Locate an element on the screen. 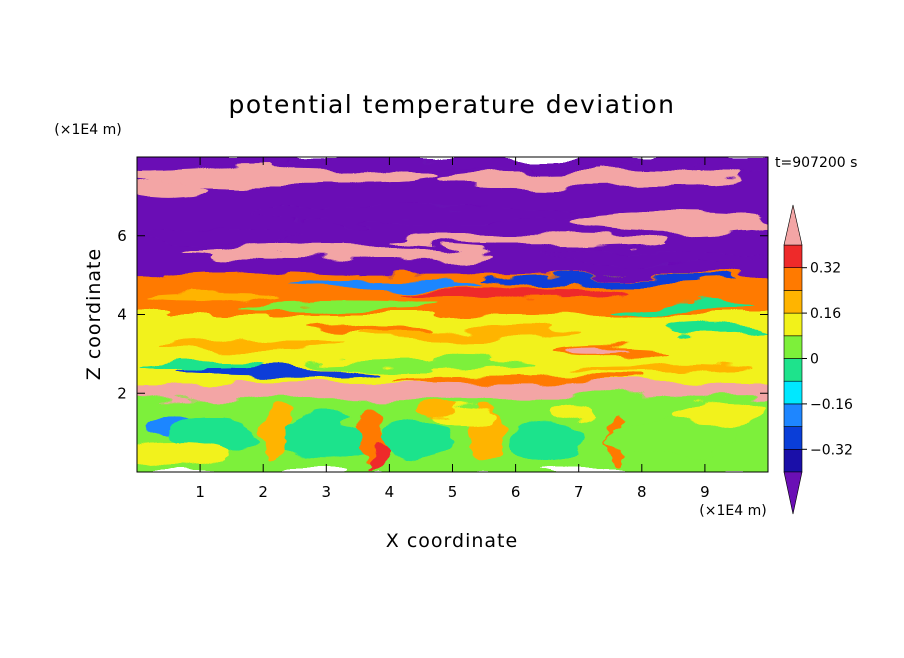 This screenshot has height=658, width=904. y-axis-unit: (×1E4 m) is located at coordinates (87, 130).